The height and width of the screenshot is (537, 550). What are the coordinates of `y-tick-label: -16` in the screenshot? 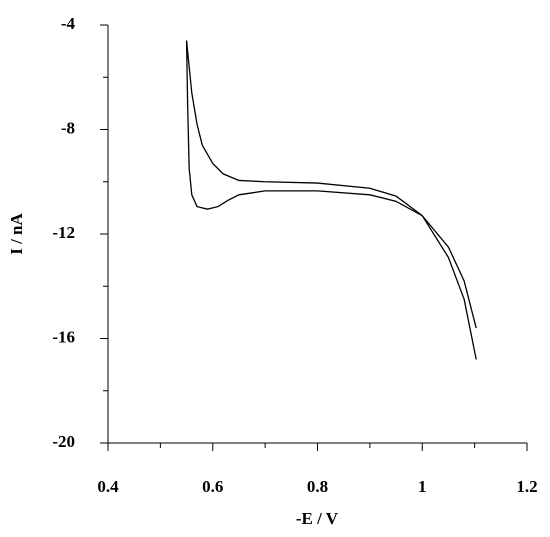 It's located at (63, 336).